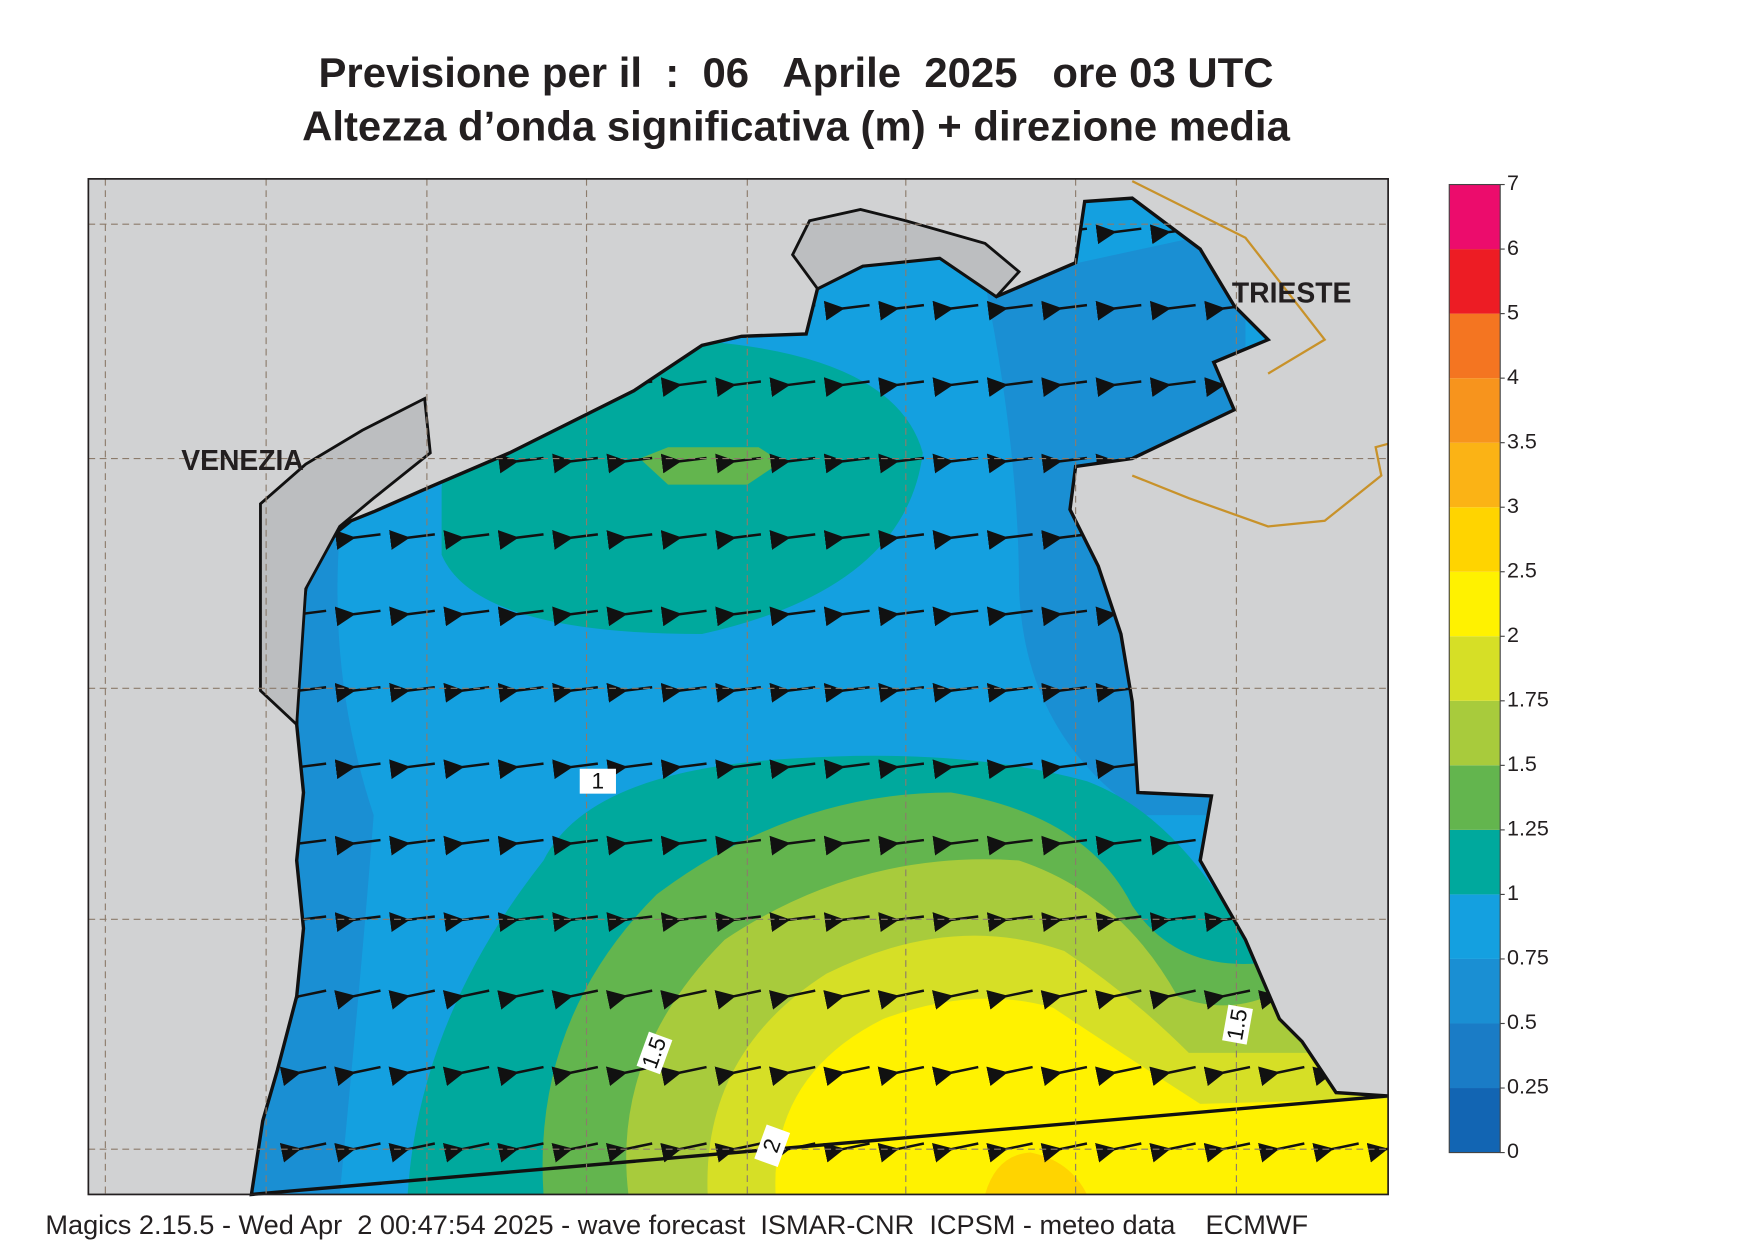 The width and height of the screenshot is (1755, 1242). I want to click on colorbar-label: 0.25, so click(1528, 1087).